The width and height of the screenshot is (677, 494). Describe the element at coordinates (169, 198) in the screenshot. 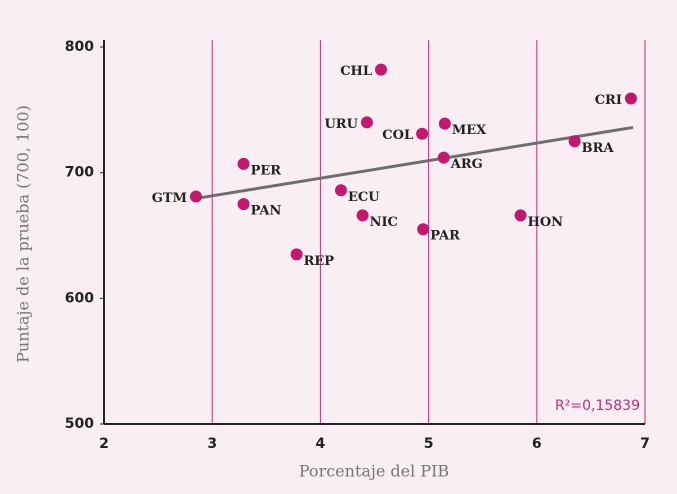

I see `point-label: GTM` at that location.